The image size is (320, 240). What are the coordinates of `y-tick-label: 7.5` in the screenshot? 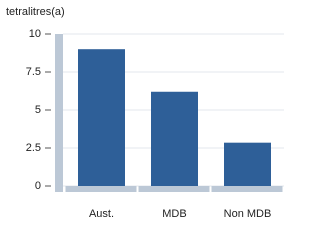 It's located at (33, 72).